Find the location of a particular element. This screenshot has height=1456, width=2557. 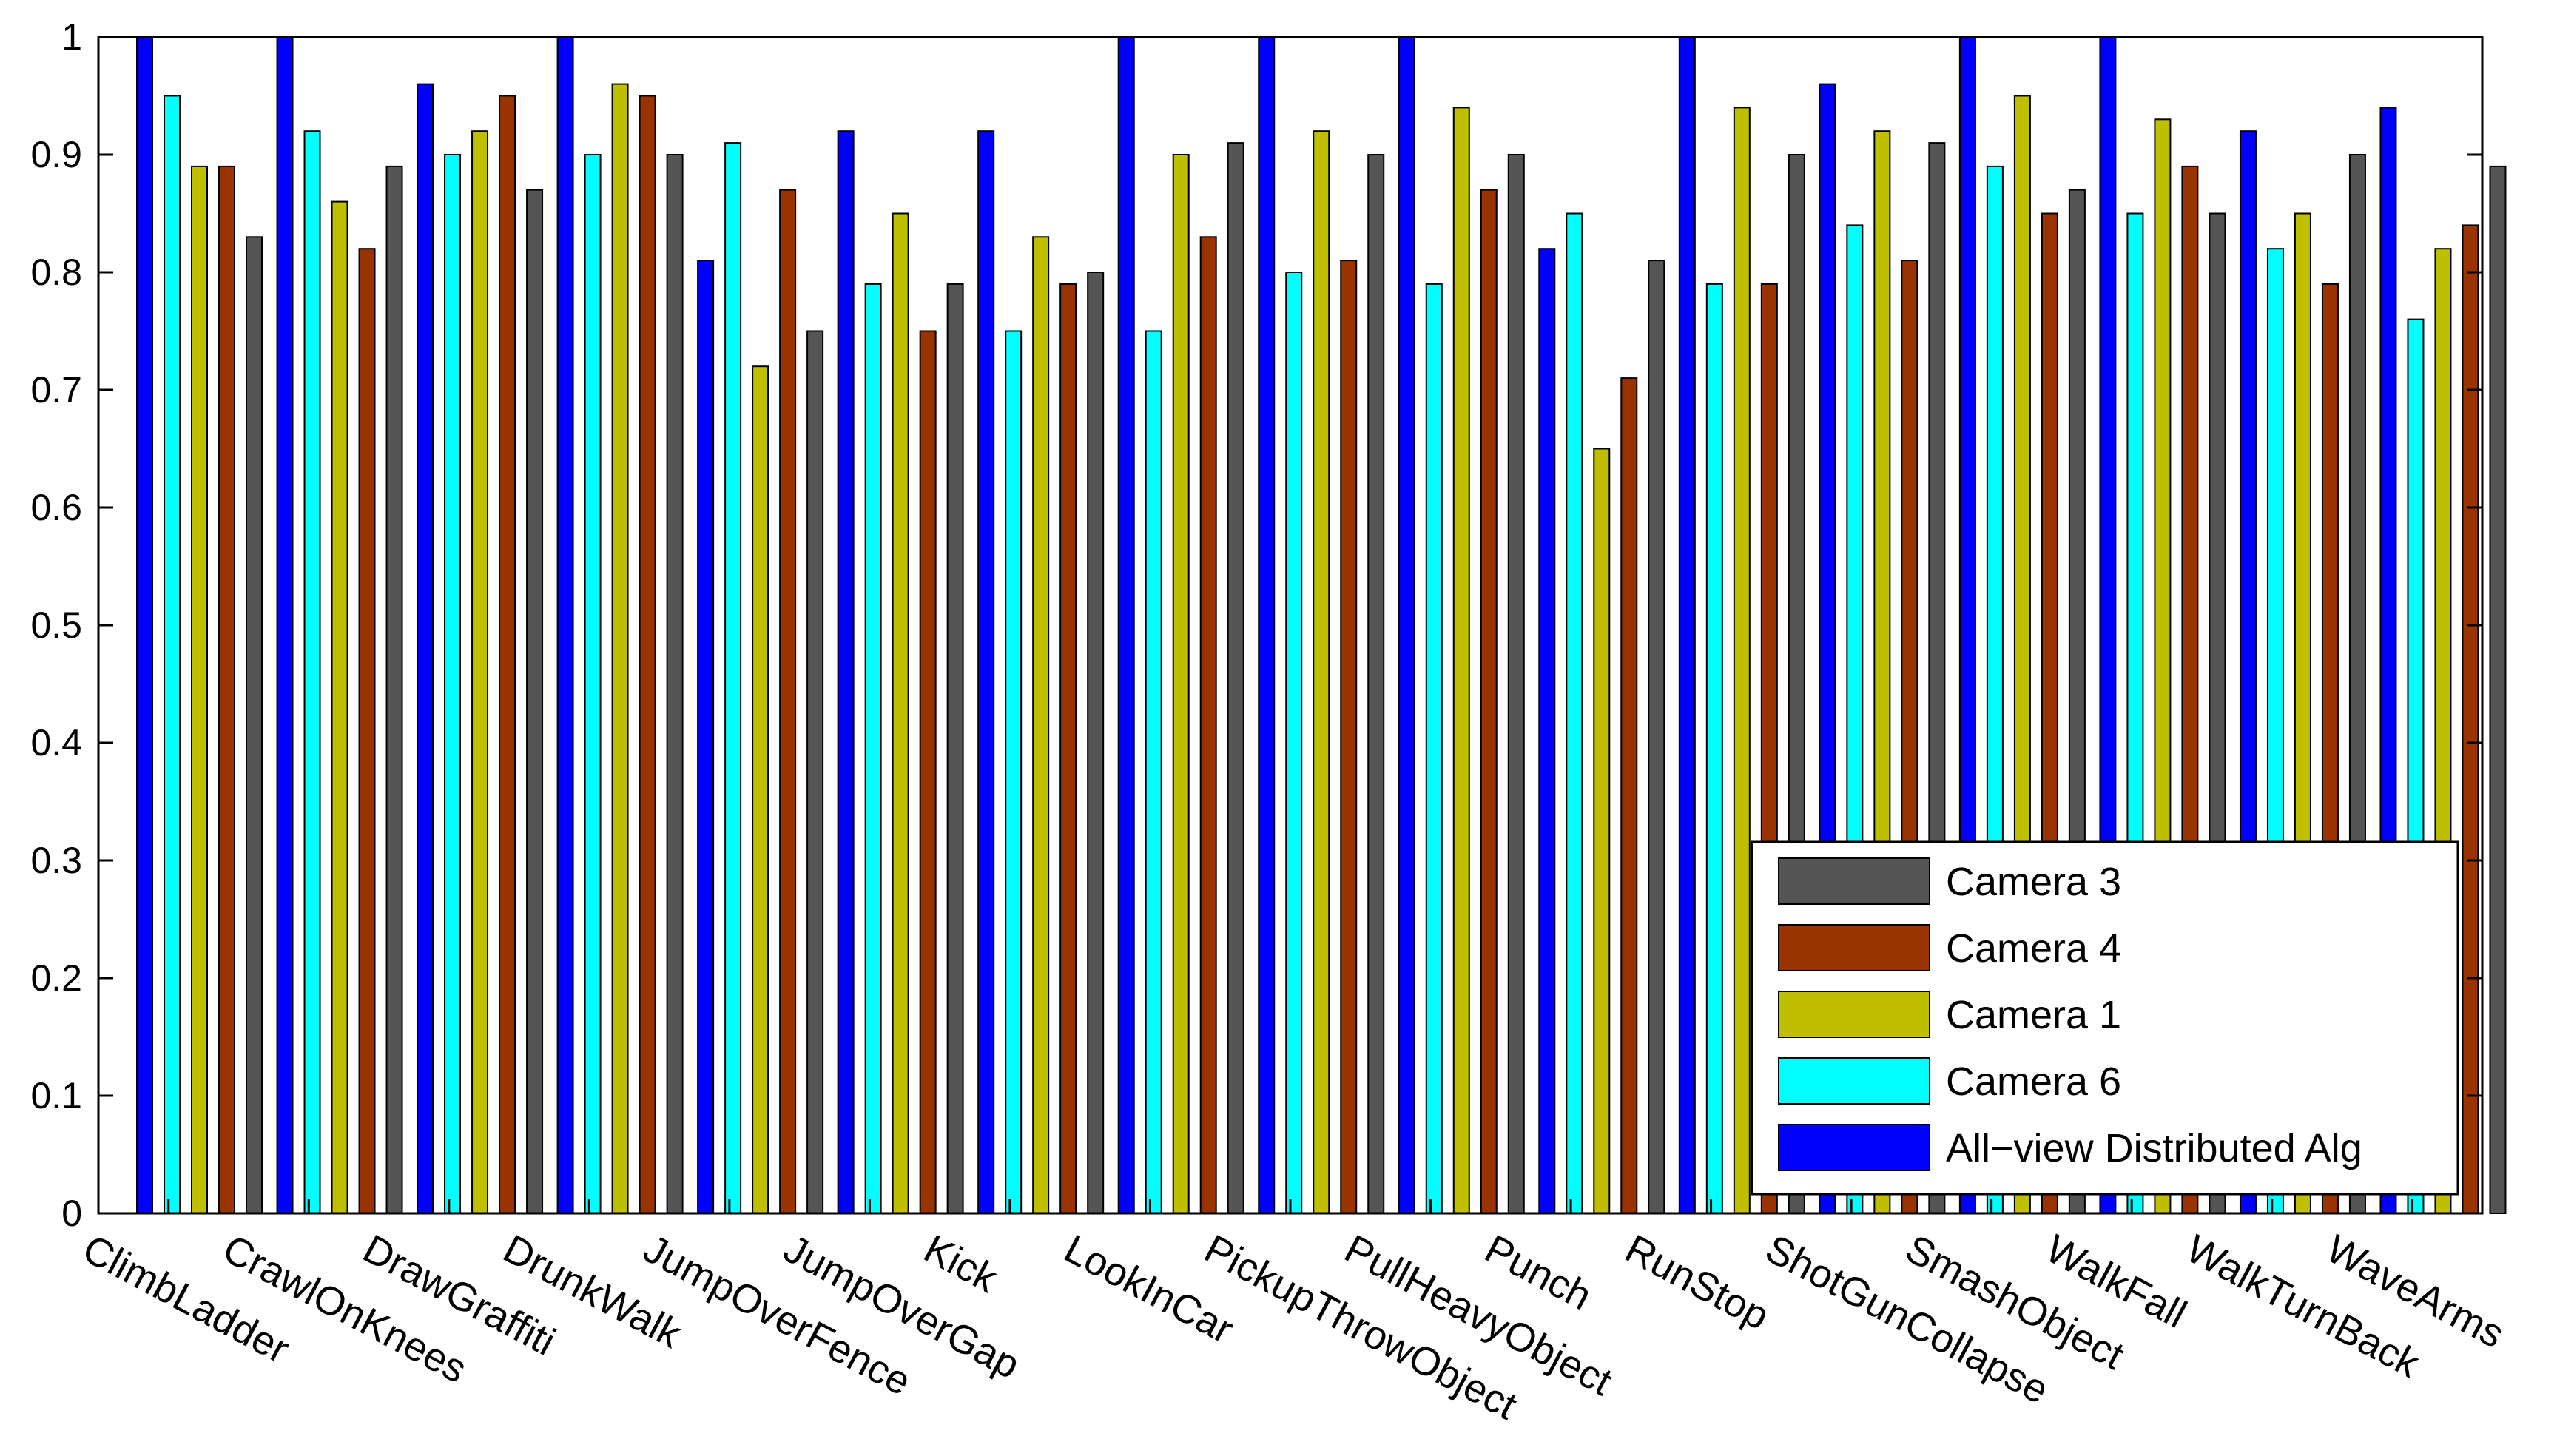

y-tick-label: 0 is located at coordinates (72, 1214).